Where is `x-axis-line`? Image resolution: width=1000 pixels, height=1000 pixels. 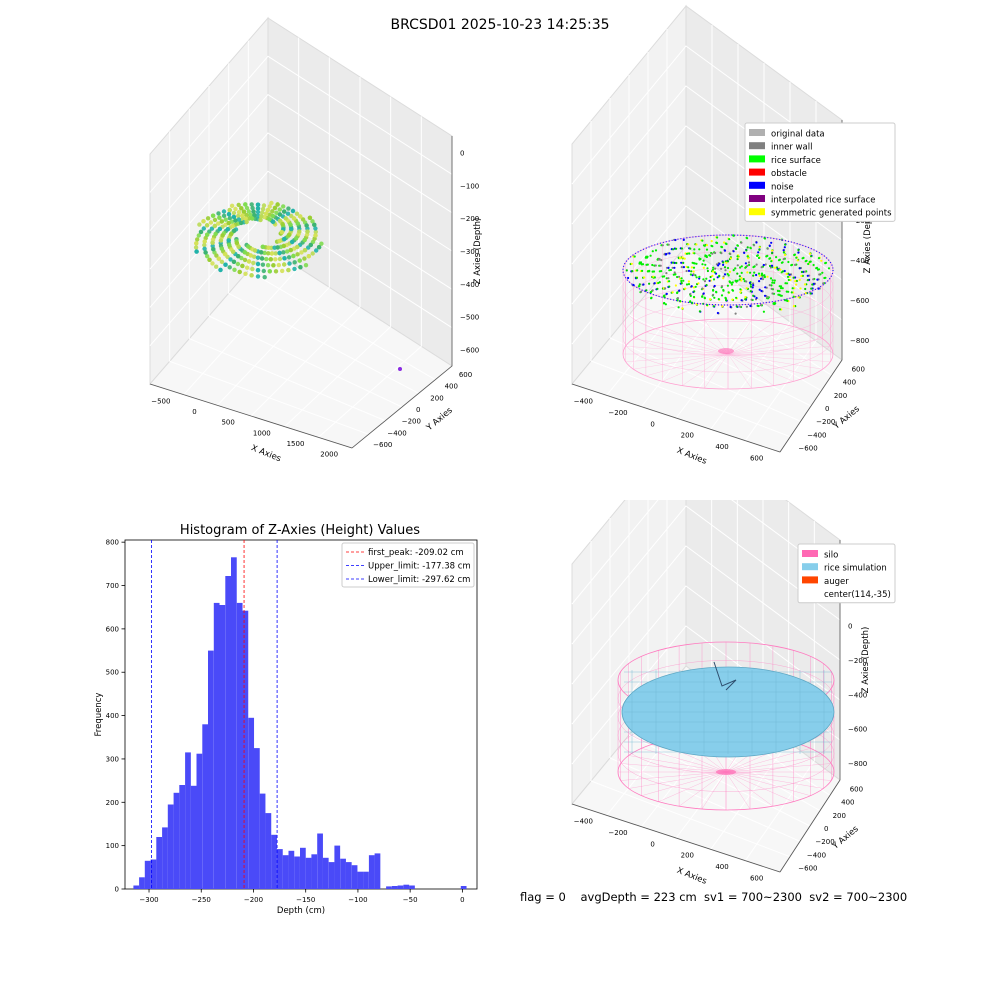 x-axis-line is located at coordinates (676, 418).